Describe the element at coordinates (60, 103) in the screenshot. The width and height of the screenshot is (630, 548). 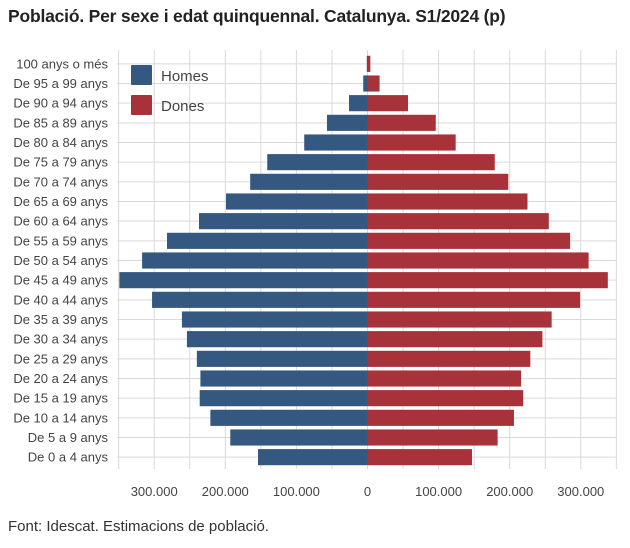
I see `y-axis-tick-label: De 90 a 94 anys` at that location.